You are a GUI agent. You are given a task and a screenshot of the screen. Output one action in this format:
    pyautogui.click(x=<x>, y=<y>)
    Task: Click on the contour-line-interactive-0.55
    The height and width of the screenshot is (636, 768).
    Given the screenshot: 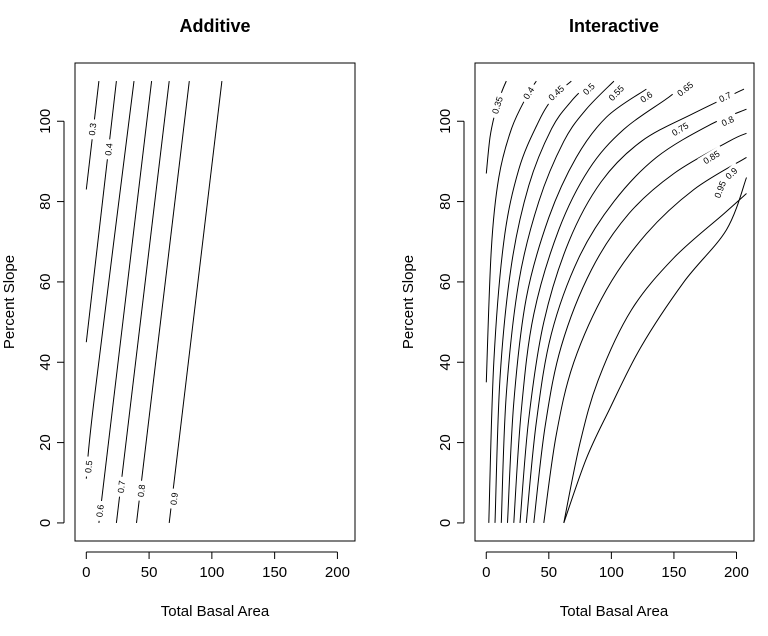 What is the action you would take?
    pyautogui.click(x=557, y=301)
    